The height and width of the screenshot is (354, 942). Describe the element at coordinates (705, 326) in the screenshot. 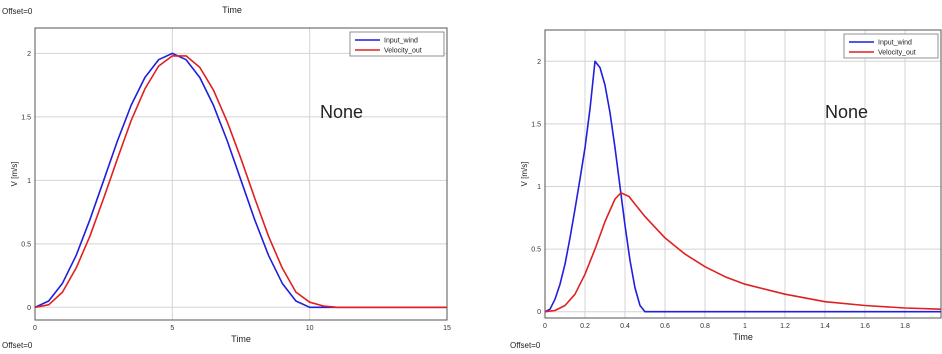

I see `x-tick-label: 0.8` at that location.